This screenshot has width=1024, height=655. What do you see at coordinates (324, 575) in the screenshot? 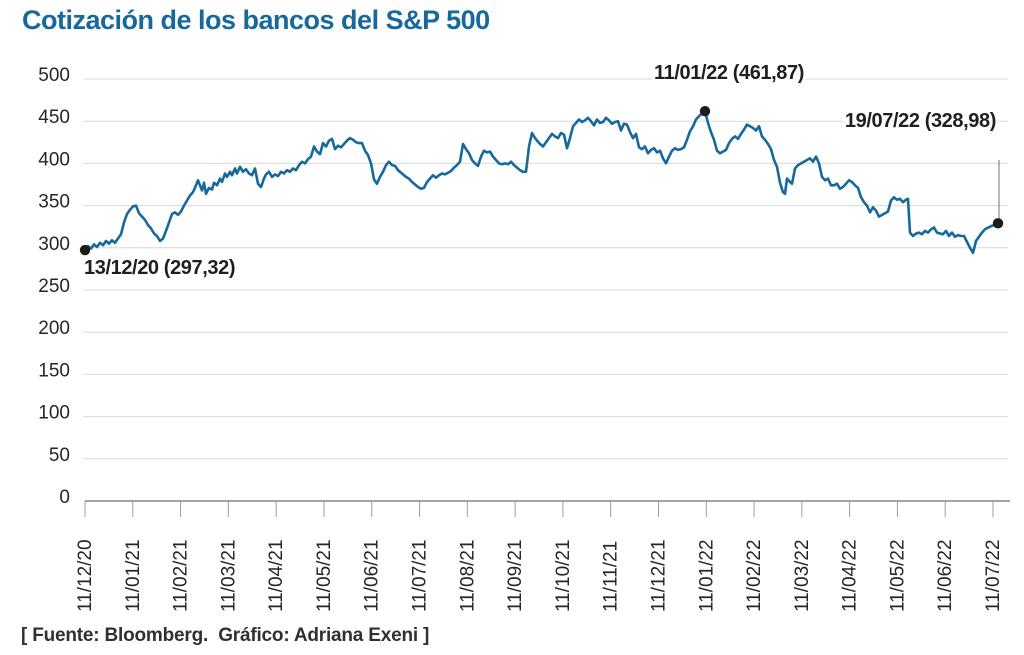
I see `x-tick-label: 11/05/21` at bounding box center [324, 575].